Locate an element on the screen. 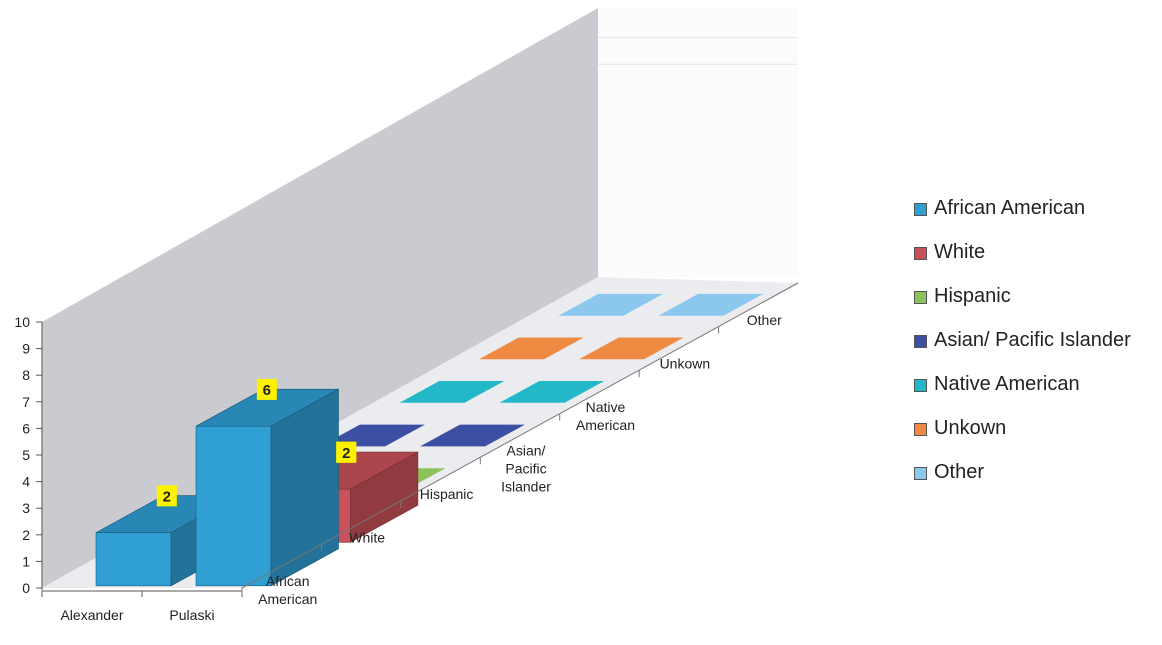  series-axis-label: White is located at coordinates (367, 538).